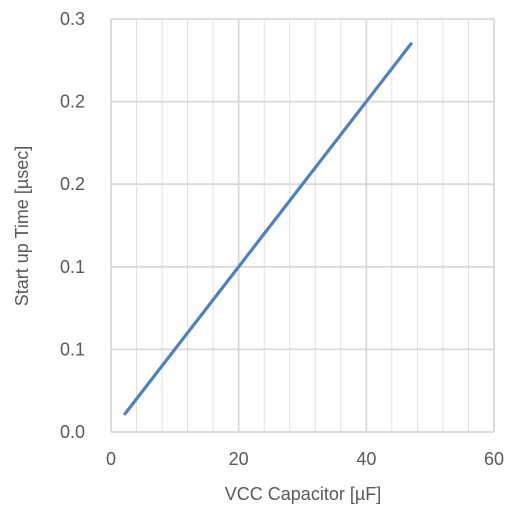 The width and height of the screenshot is (505, 507). What do you see at coordinates (494, 459) in the screenshot?
I see `x-tick-label: 60` at bounding box center [494, 459].